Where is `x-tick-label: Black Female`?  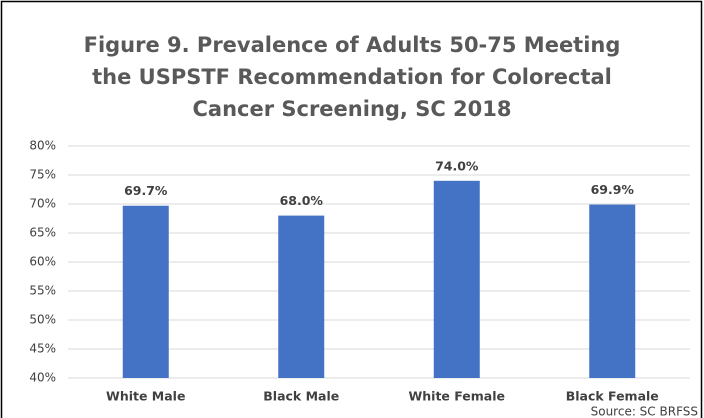
x-tick-label: Black Female is located at coordinates (612, 396).